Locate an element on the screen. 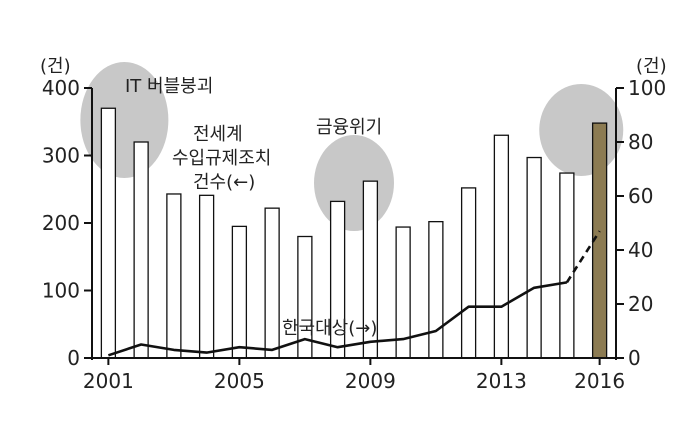  highlight-2016 is located at coordinates (581, 130).